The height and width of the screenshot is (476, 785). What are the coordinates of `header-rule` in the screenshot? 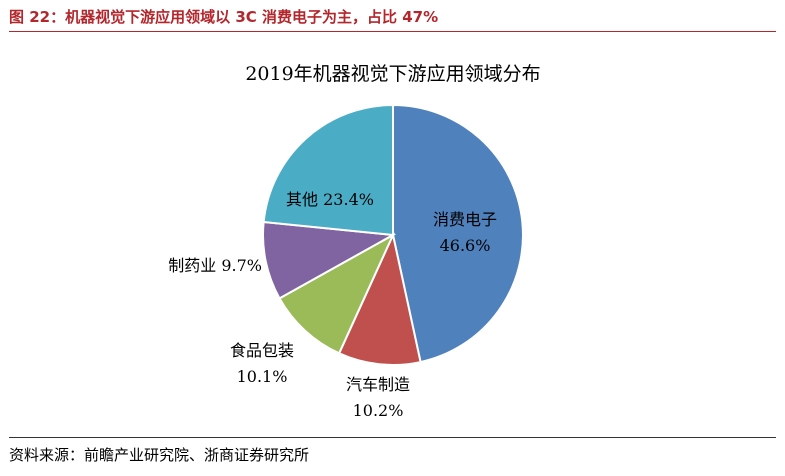 It's located at (392, 31).